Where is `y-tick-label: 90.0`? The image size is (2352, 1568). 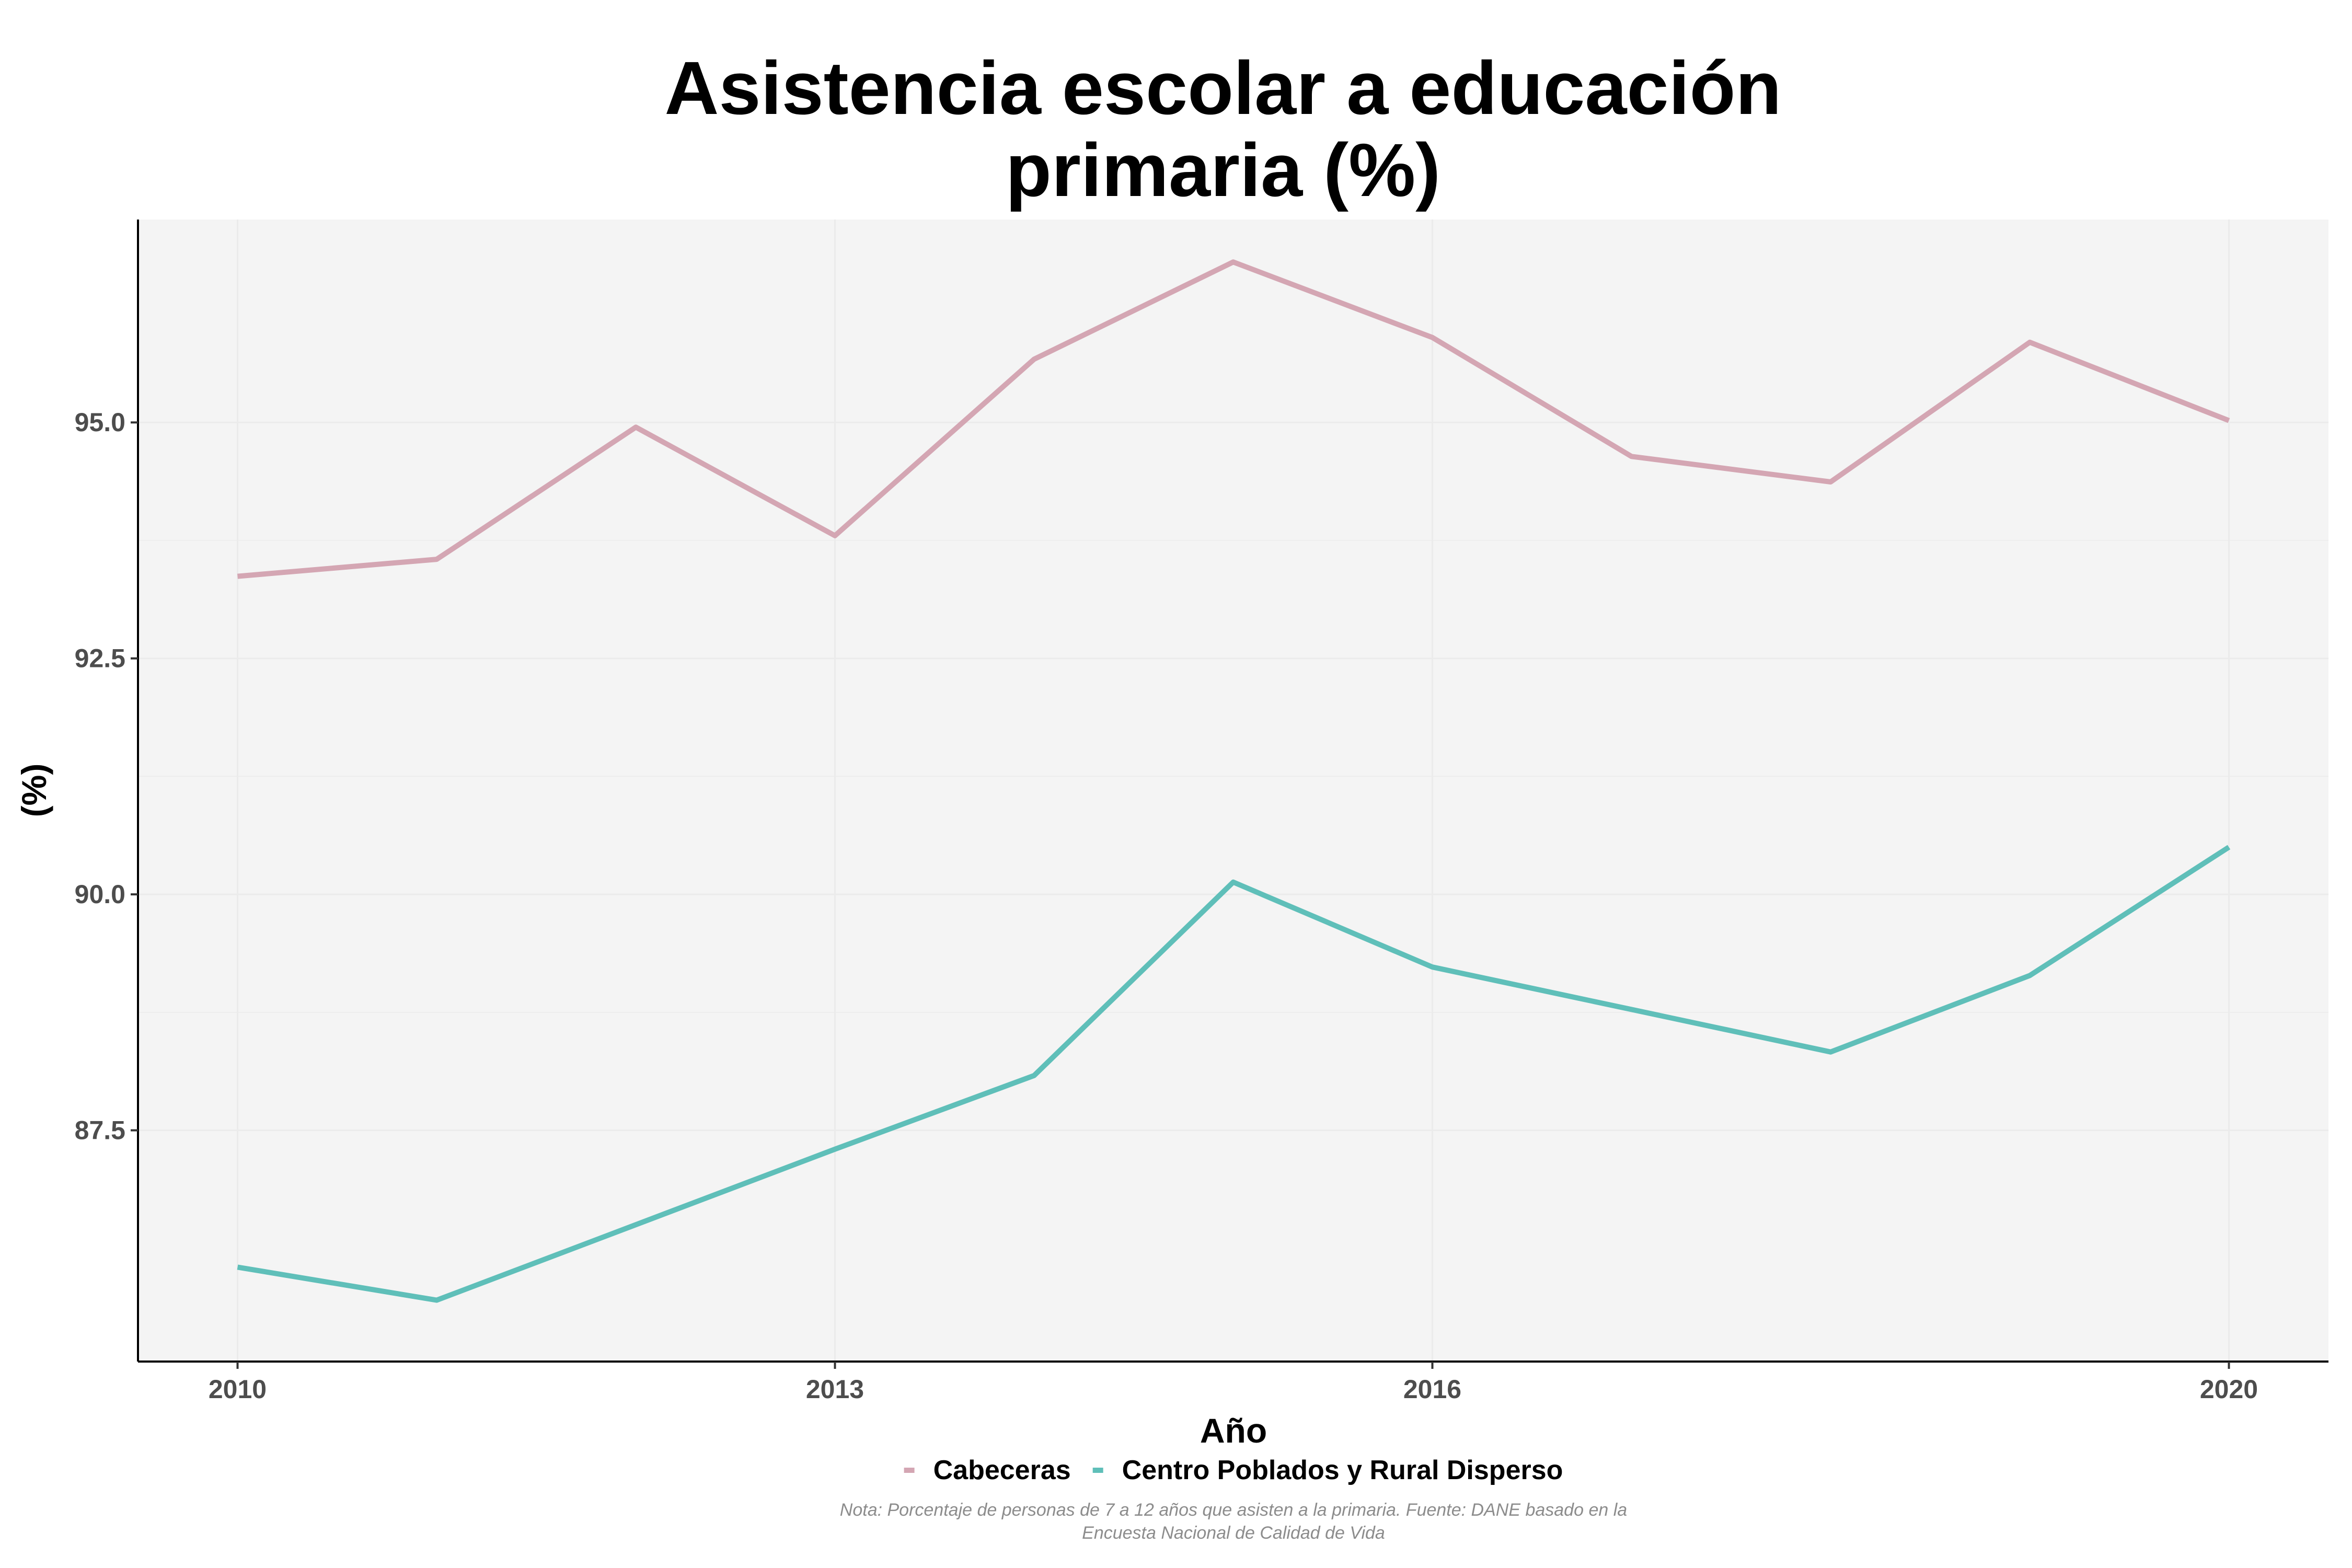
y-tick-label: 90.0 is located at coordinates (100, 894).